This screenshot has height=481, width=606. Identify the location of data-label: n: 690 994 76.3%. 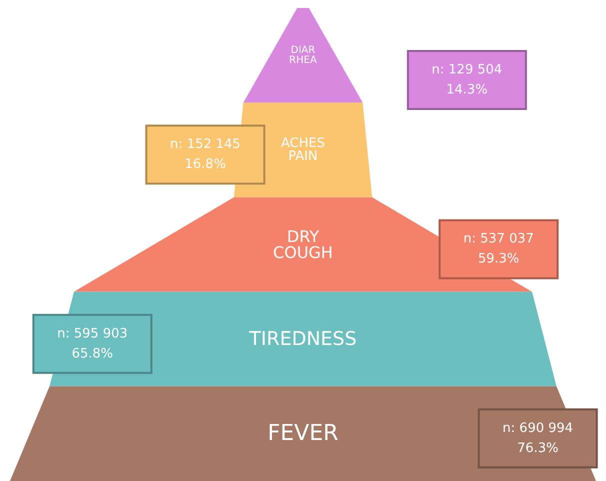
(538, 438).